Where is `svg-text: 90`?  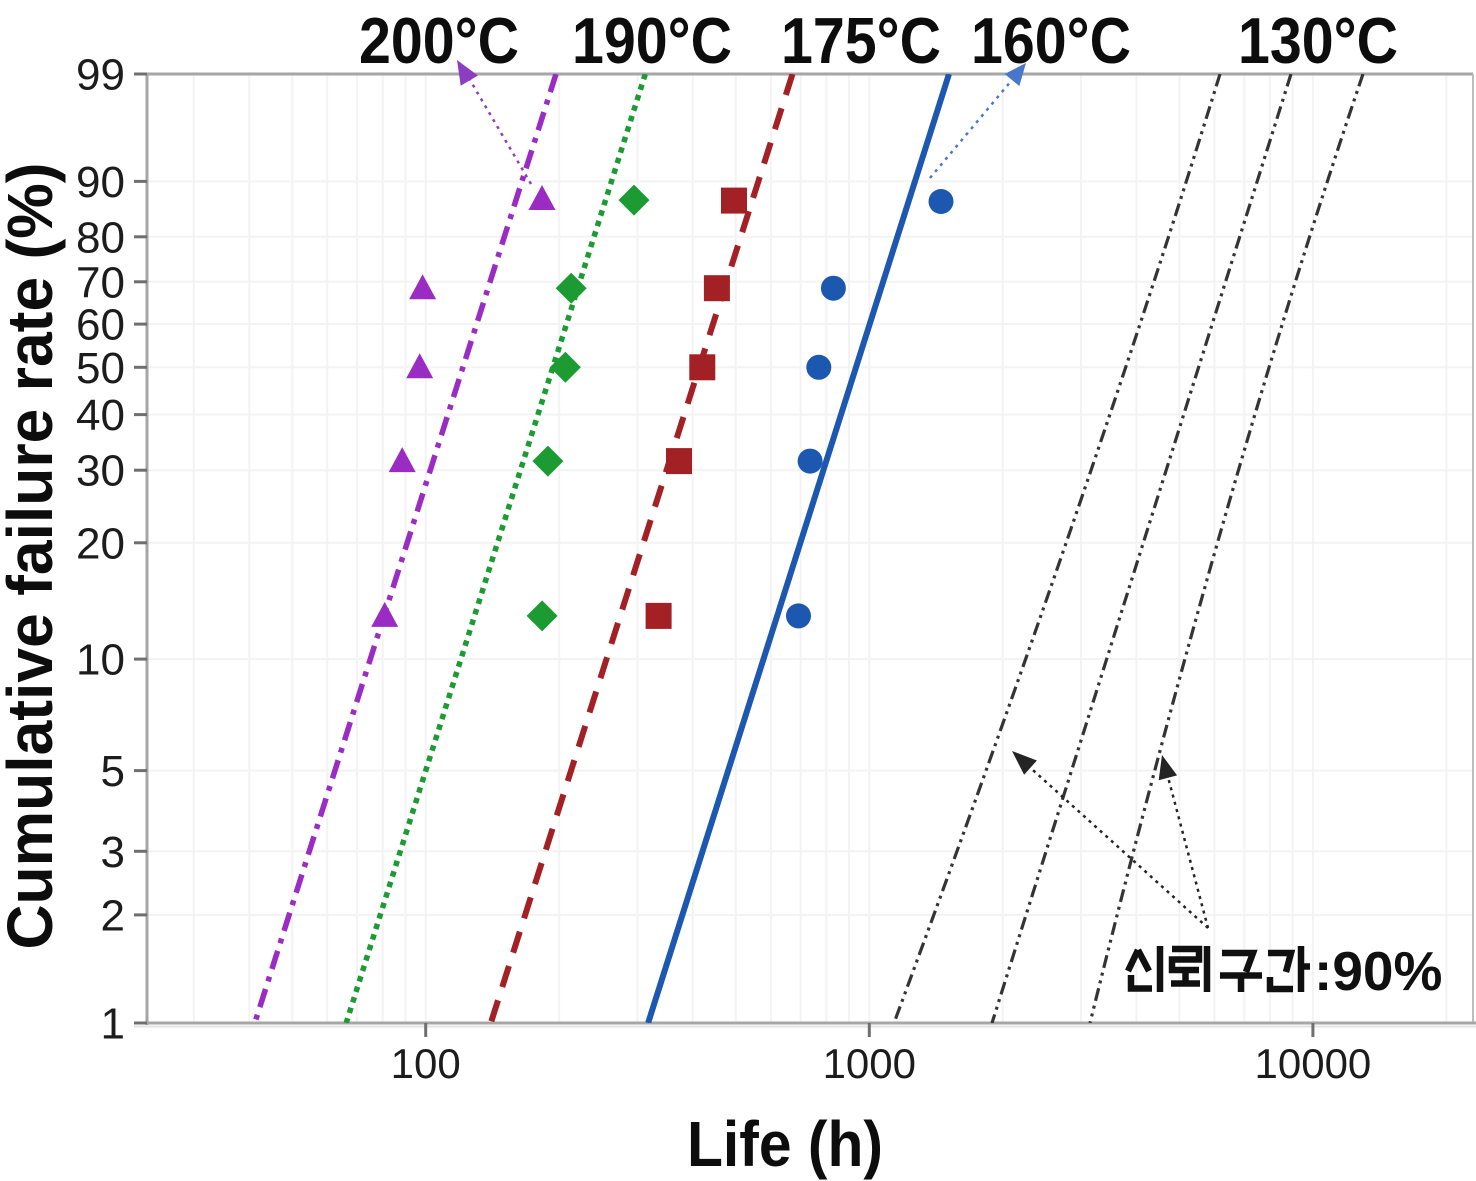 svg-text: 90 is located at coordinates (100, 182).